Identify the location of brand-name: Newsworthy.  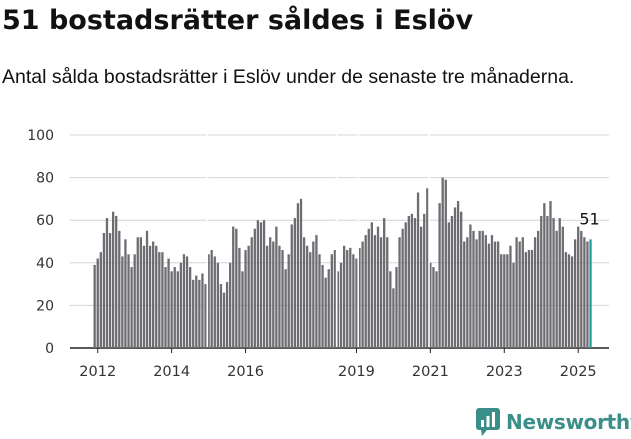
(568, 422).